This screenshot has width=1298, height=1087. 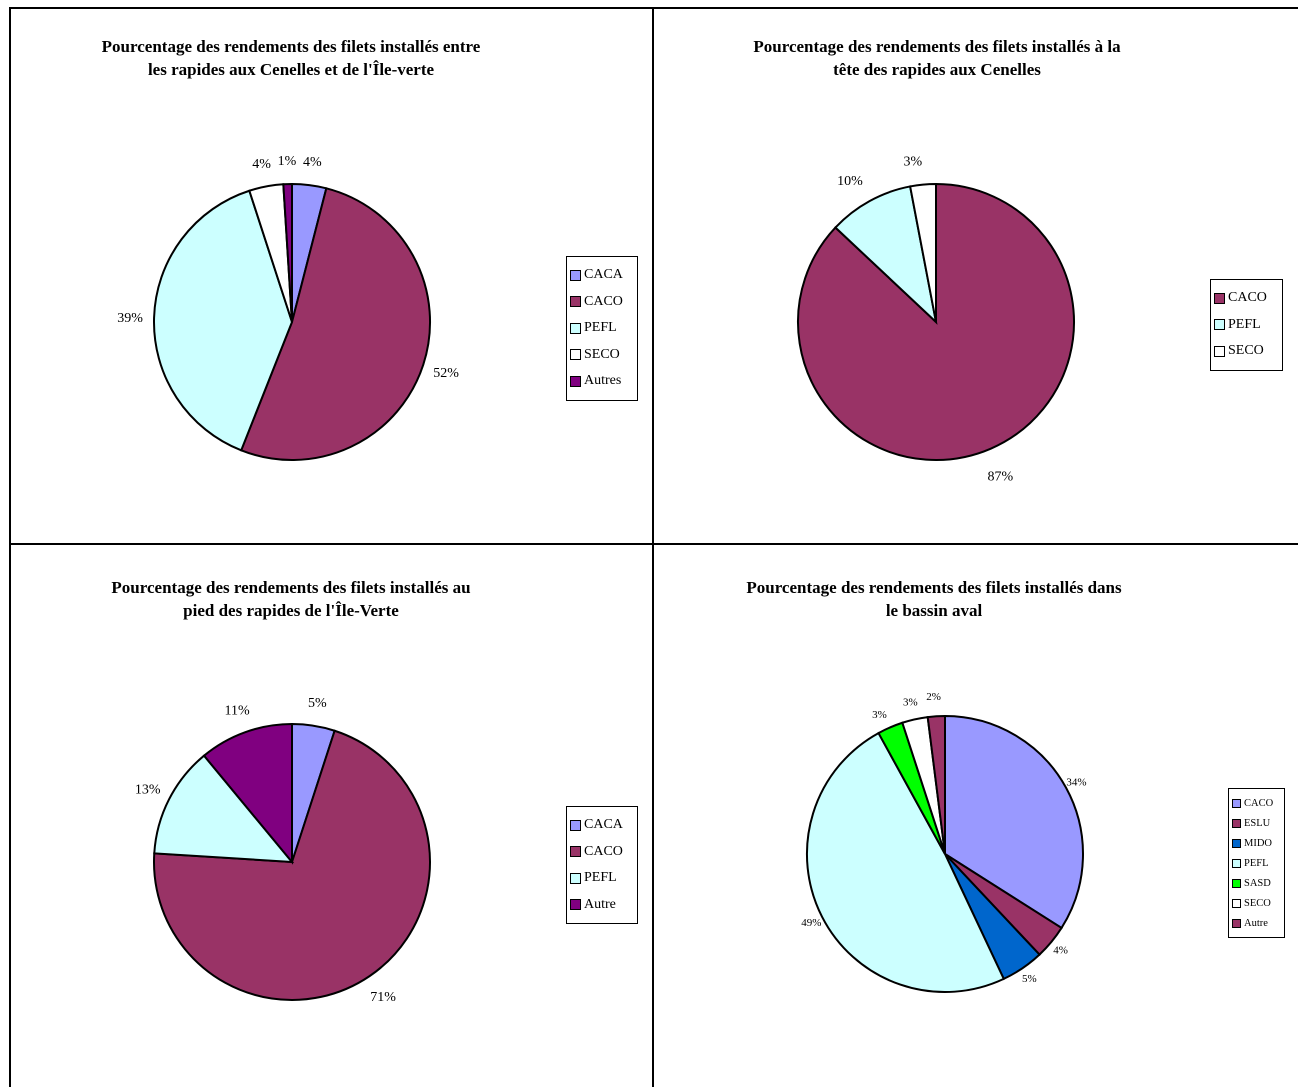 I want to click on legend-label: Autre, so click(x=600, y=904).